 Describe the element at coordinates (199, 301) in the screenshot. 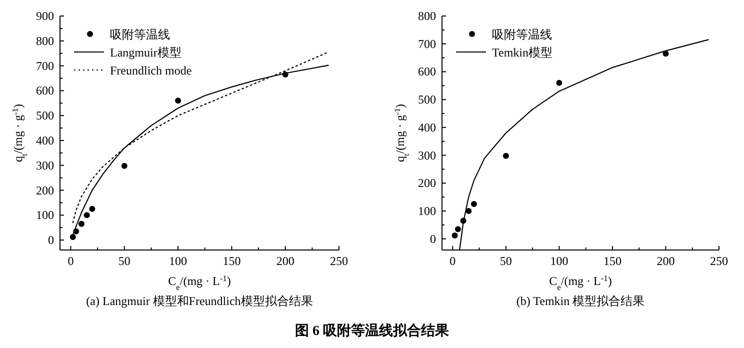

I see `text: (a) Langmuir 模型和Freundlich模型拟合结果` at that location.